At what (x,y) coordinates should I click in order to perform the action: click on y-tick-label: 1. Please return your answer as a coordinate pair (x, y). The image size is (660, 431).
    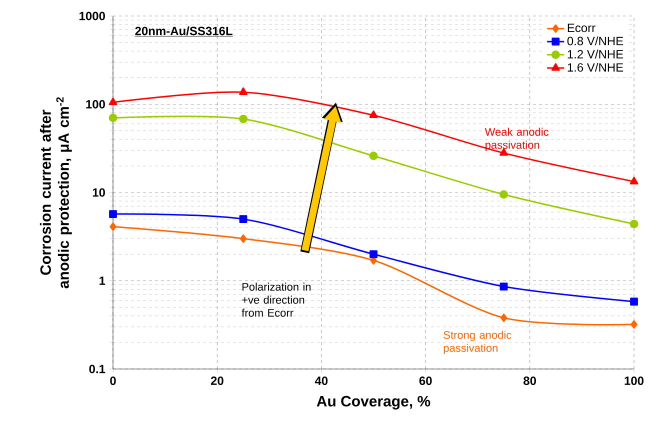
    Looking at the image, I should click on (103, 280).